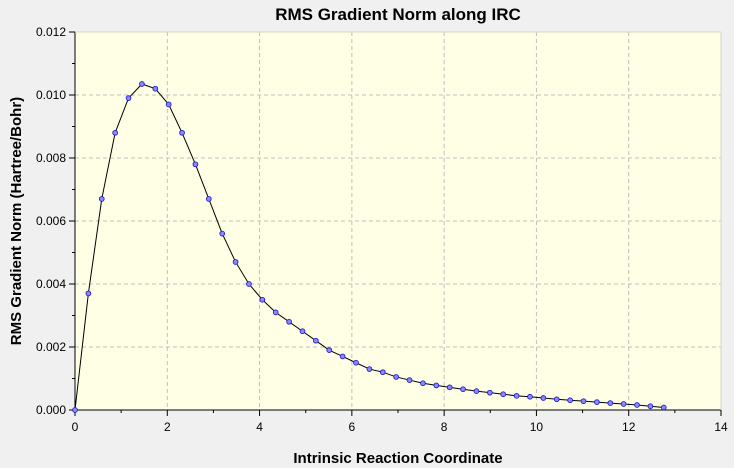 This screenshot has width=734, height=468. Describe the element at coordinates (75, 427) in the screenshot. I see `x-tick-label: 0` at that location.